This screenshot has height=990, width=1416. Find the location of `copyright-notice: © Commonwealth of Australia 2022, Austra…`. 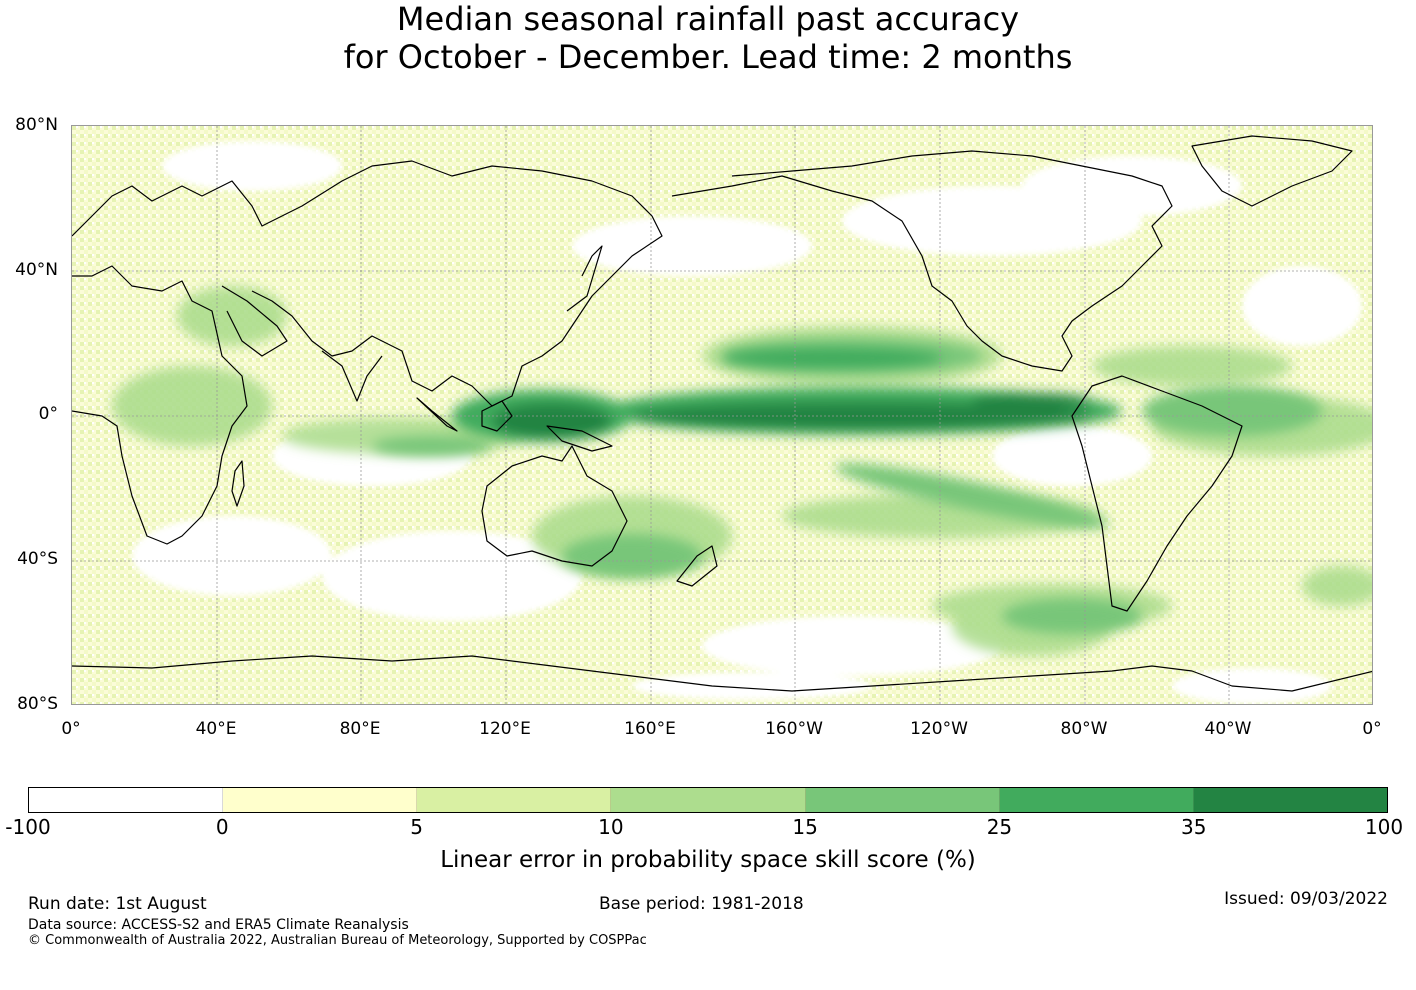

copyright-notice: © Commonwealth of Australia 2022, Austra… is located at coordinates (337, 940).